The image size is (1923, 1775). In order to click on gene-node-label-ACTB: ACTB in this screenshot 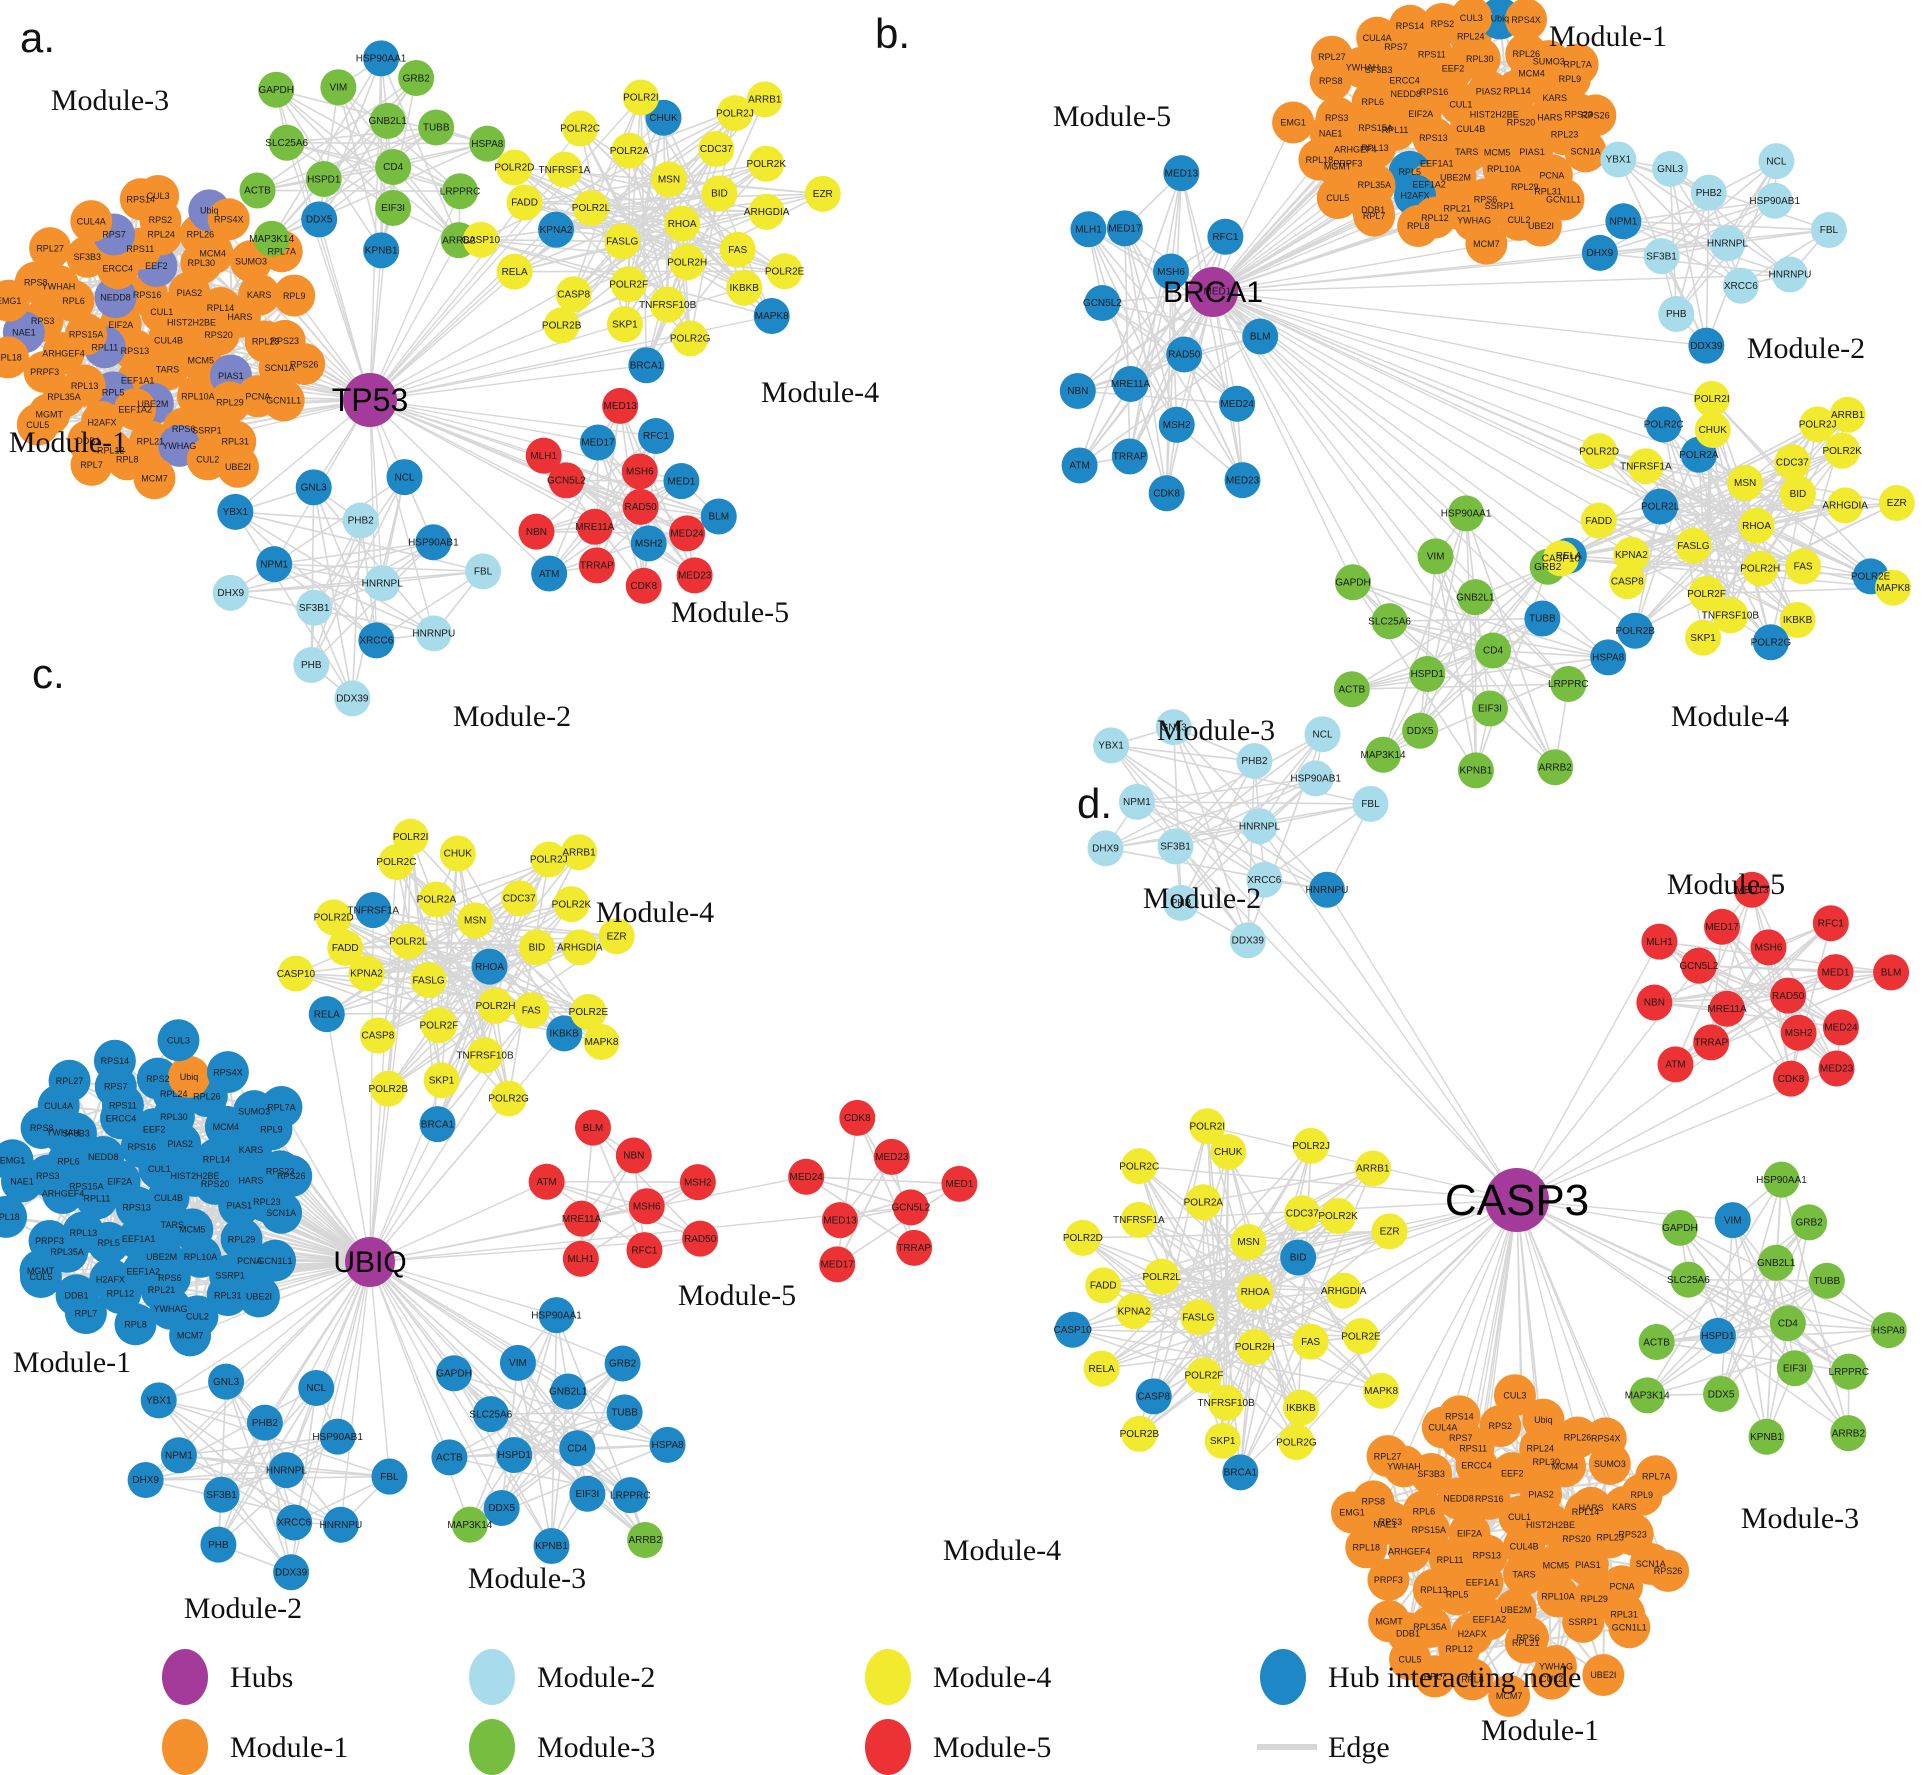, I will do `click(1352, 689)`.